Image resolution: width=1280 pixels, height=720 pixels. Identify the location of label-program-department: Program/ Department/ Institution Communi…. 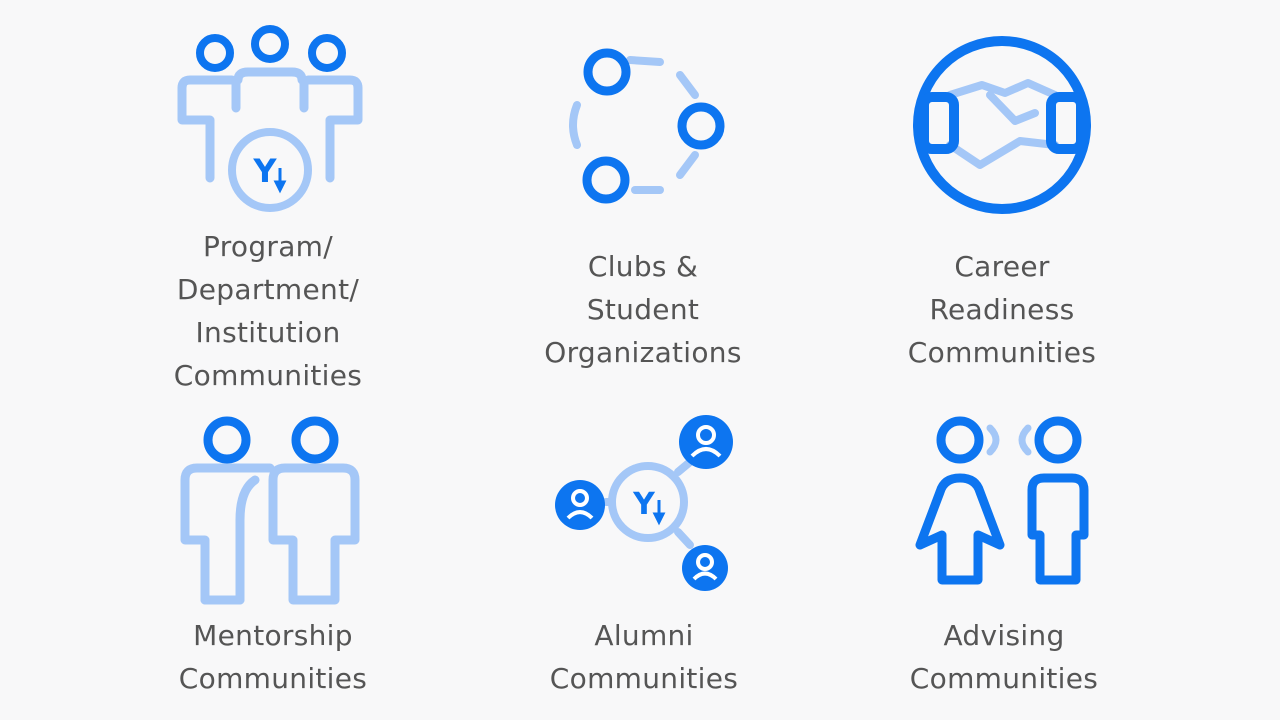
(268, 311).